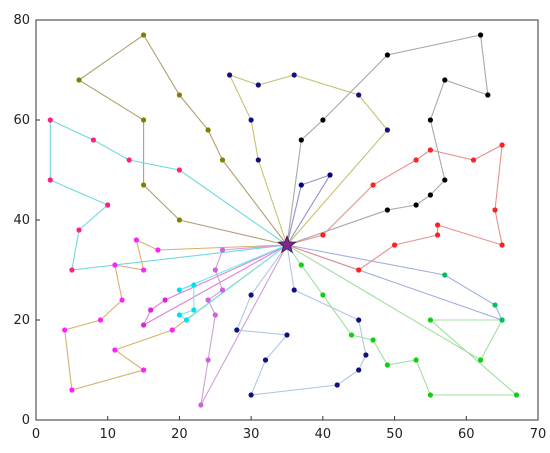  I want to click on x-tick-label: 40, so click(323, 434).